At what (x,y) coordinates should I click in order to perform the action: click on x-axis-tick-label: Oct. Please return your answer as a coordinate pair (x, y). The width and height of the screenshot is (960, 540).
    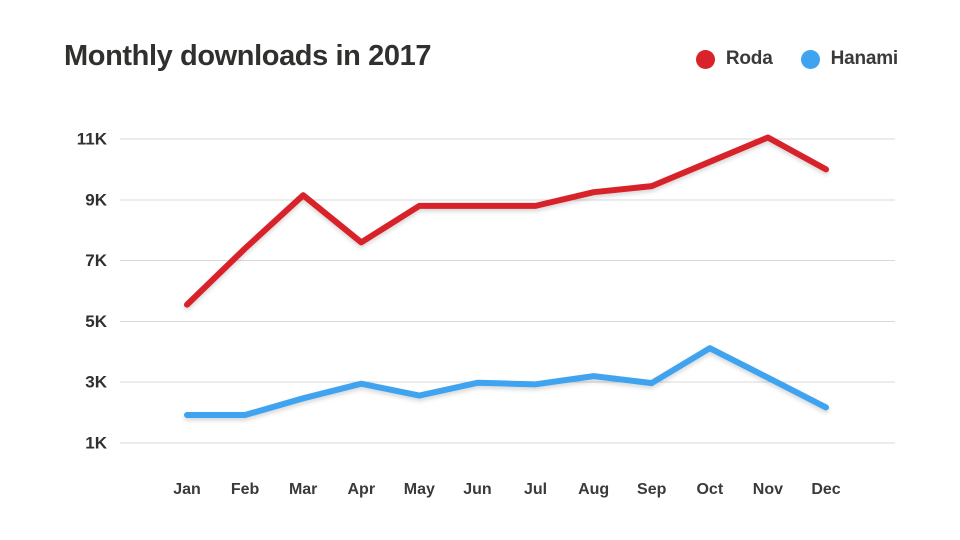
    Looking at the image, I should click on (709, 489).